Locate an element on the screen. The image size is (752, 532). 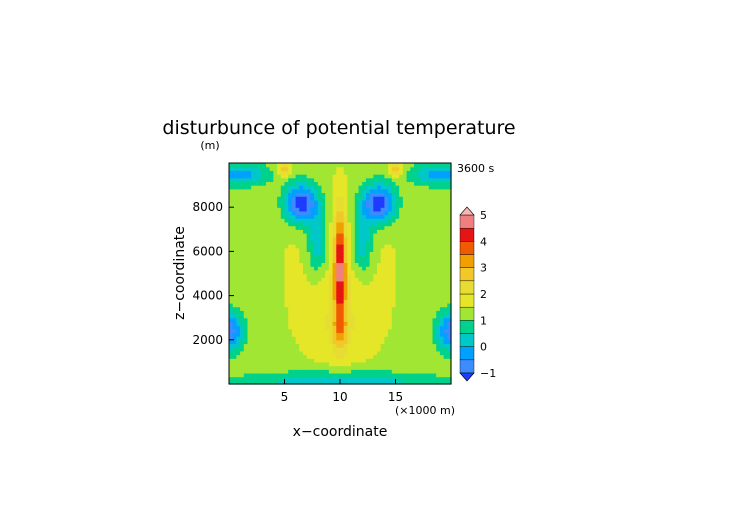
colorbar-swatch is located at coordinates (467, 313).